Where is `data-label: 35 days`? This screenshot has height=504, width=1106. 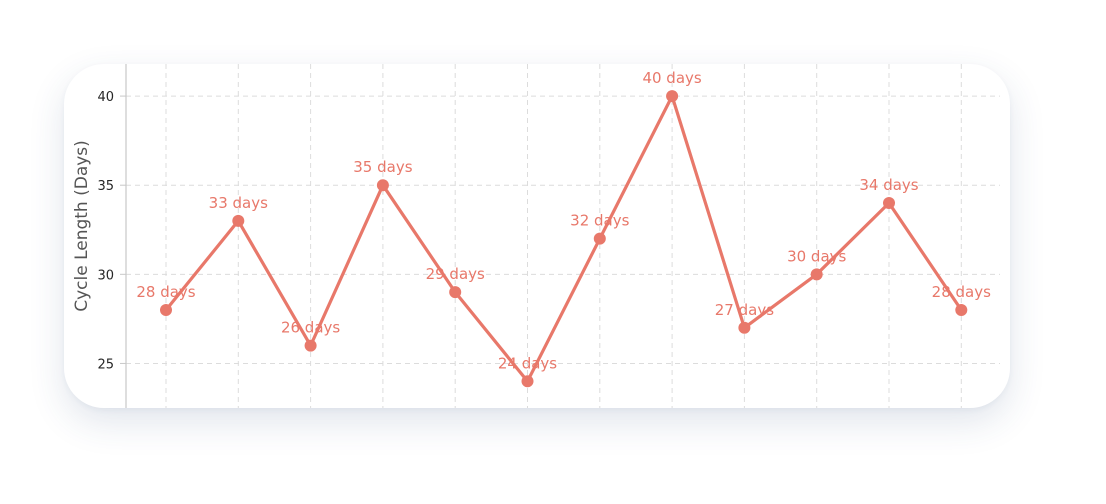 data-label: 35 days is located at coordinates (382, 167).